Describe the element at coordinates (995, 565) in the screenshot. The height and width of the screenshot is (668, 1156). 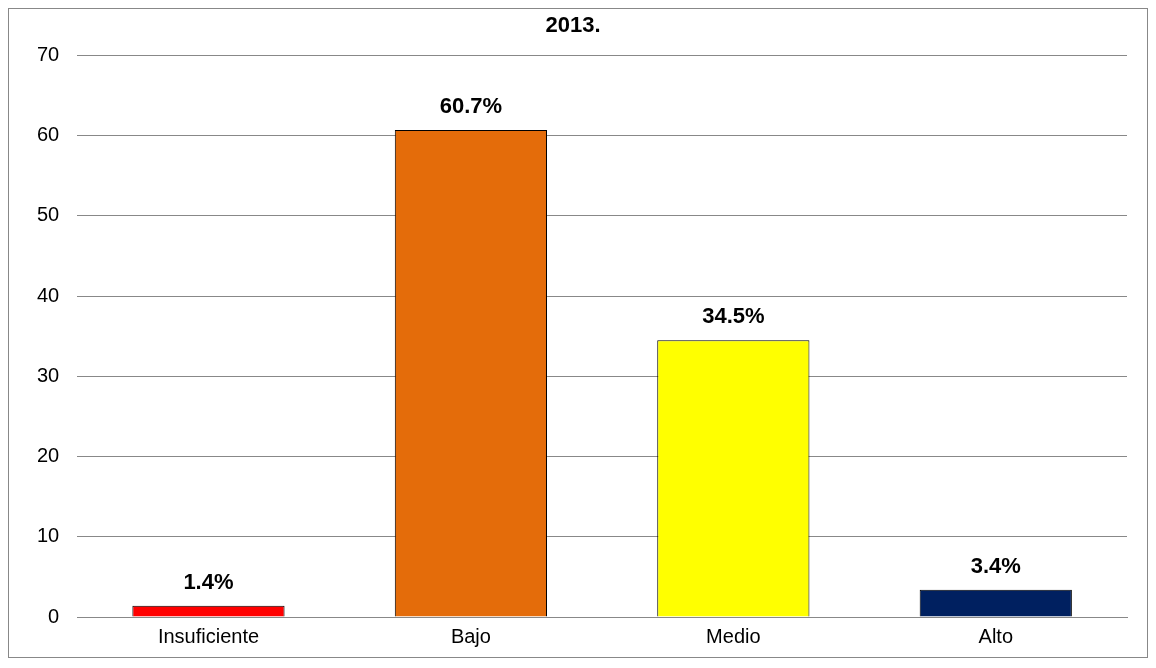
I see `data-label: 3.4%` at that location.